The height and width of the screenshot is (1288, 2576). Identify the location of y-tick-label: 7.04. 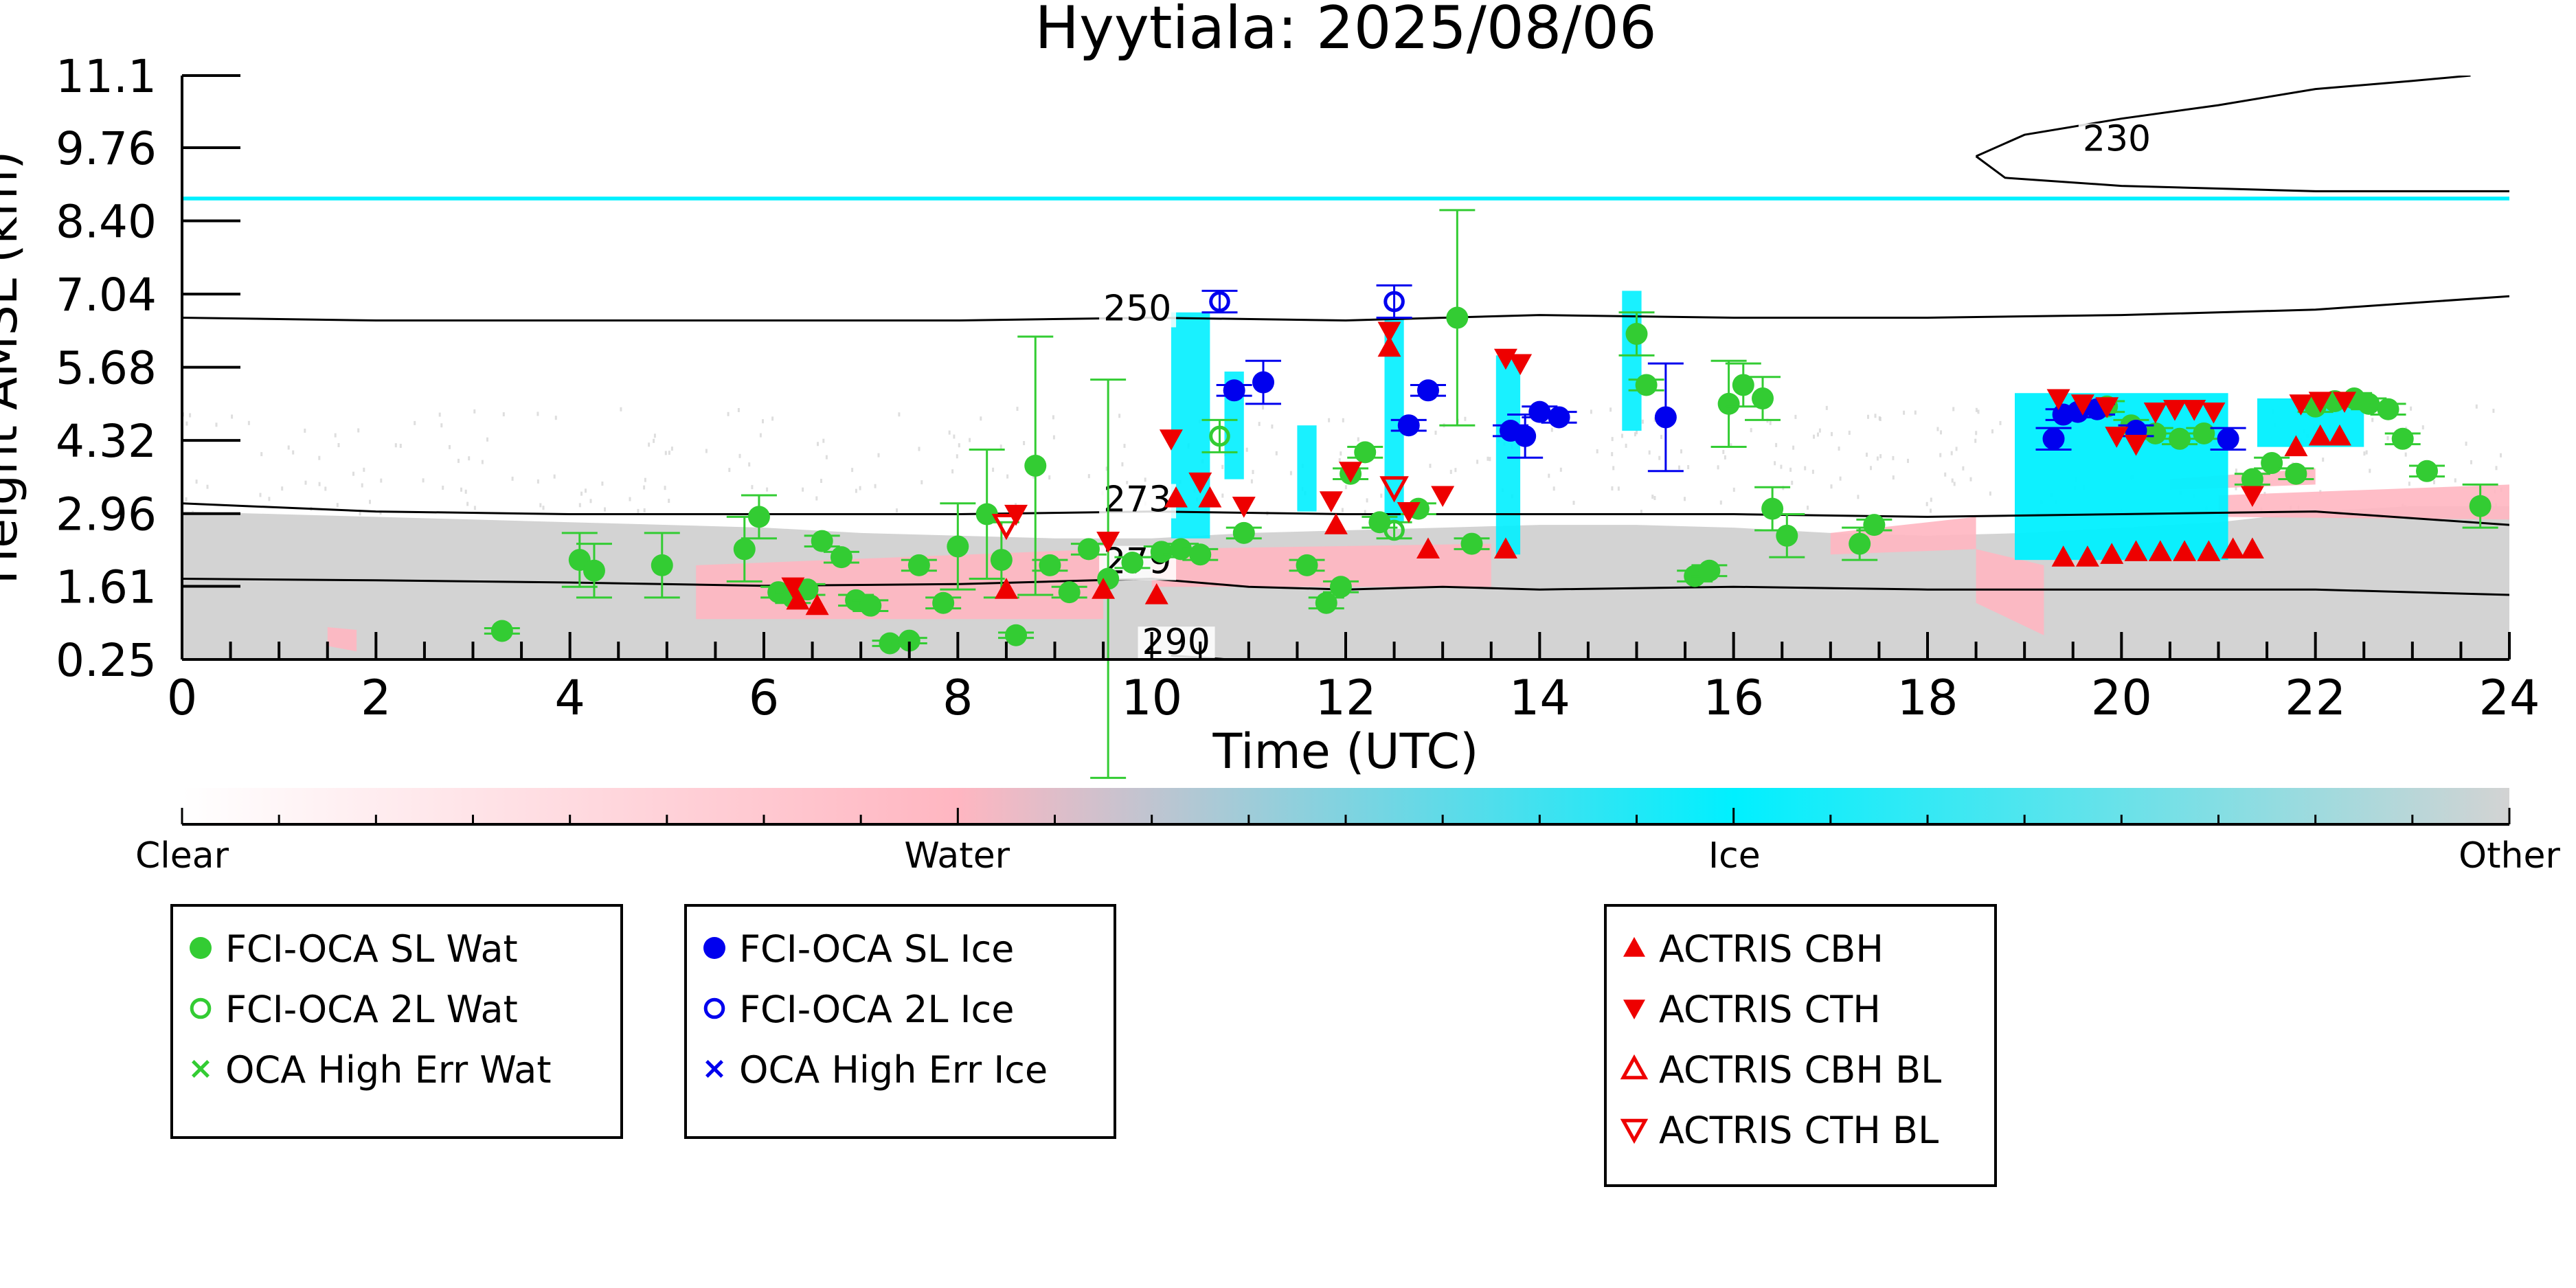
(106, 295).